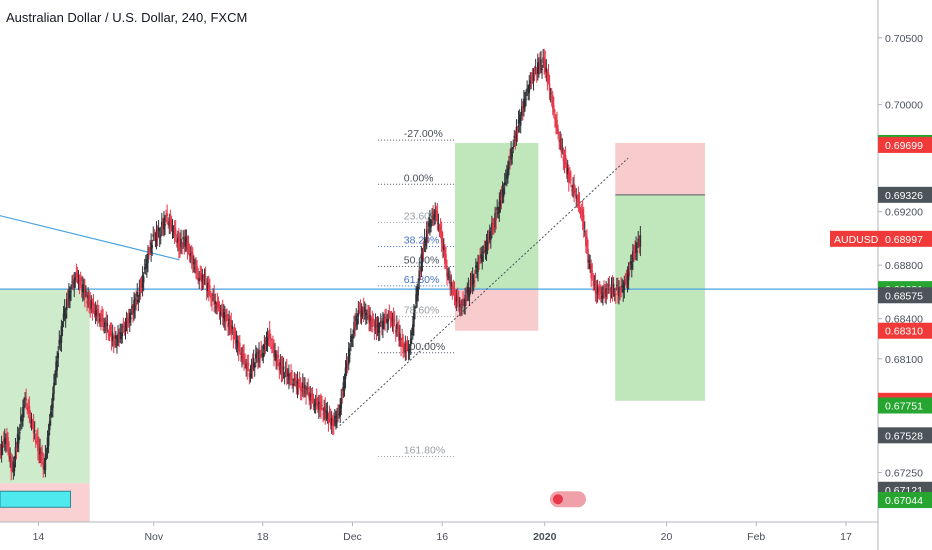 This screenshot has width=932, height=550. What do you see at coordinates (660, 297) in the screenshot?
I see `short-target-zone` at bounding box center [660, 297].